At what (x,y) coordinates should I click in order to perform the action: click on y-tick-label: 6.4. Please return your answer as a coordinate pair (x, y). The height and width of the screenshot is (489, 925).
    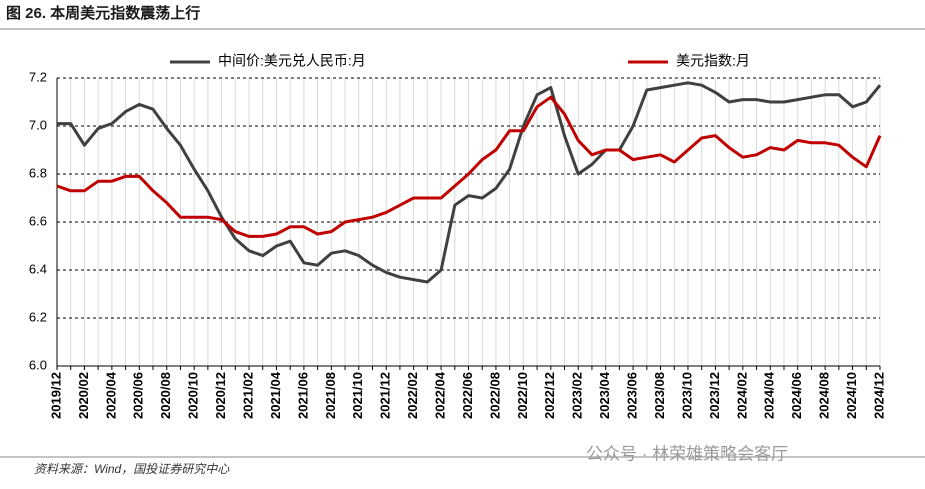
    Looking at the image, I should click on (38, 268).